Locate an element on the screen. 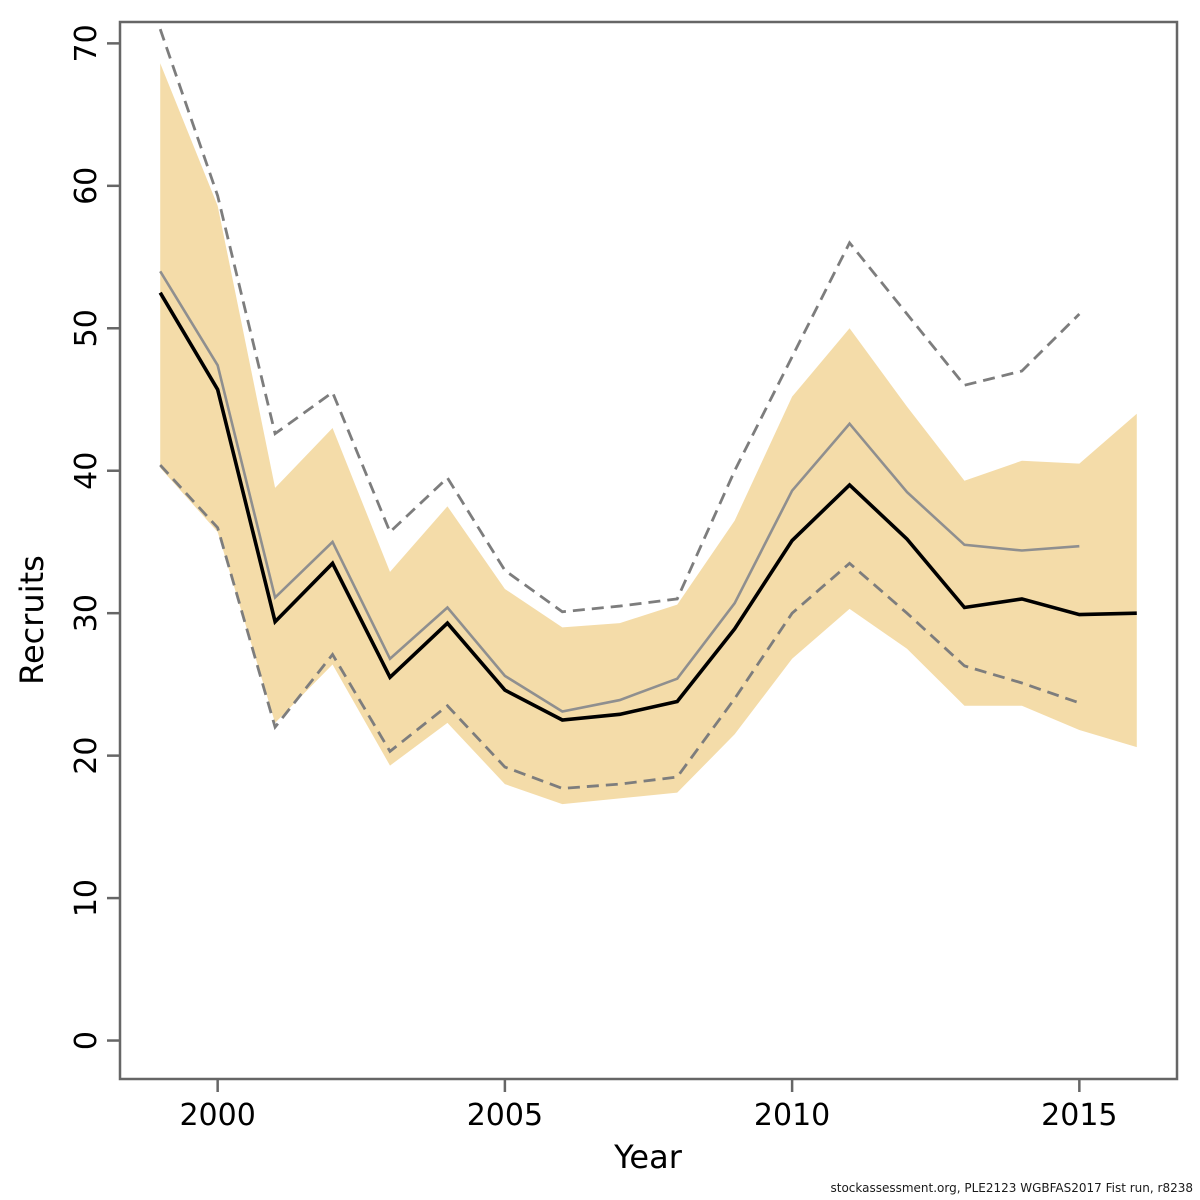 This screenshot has height=1200, width=1200. x-tick-label: 2005 is located at coordinates (505, 1115).